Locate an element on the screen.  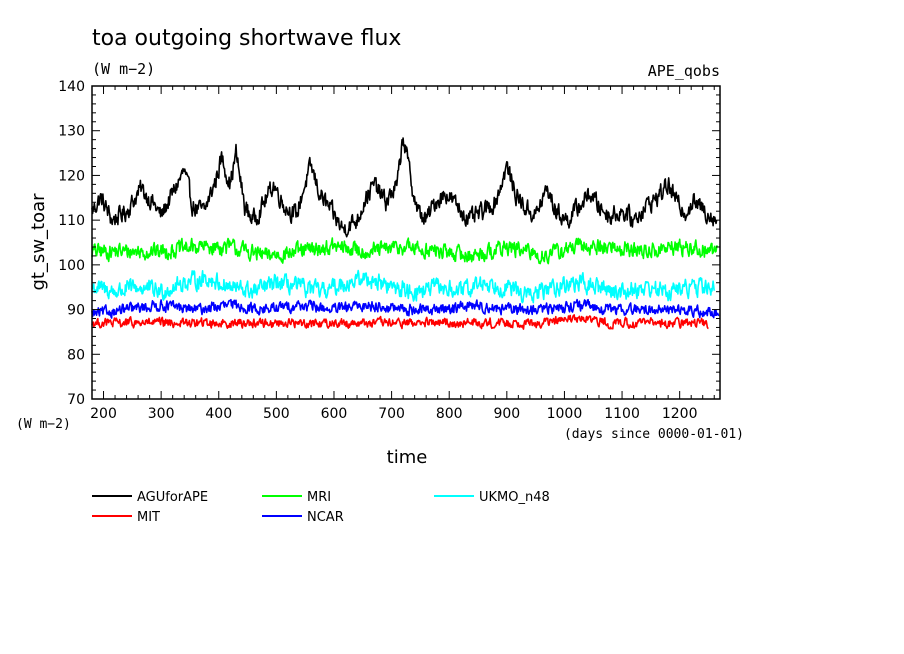
legend-item: UKMO_n48 is located at coordinates (492, 497).